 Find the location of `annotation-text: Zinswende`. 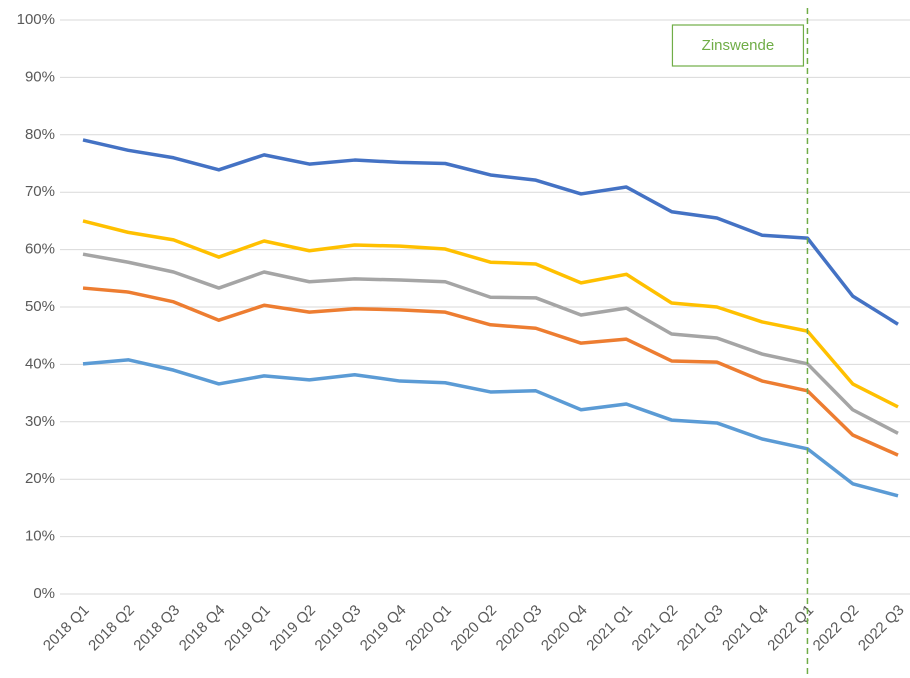

annotation-text: Zinswende is located at coordinates (738, 45).